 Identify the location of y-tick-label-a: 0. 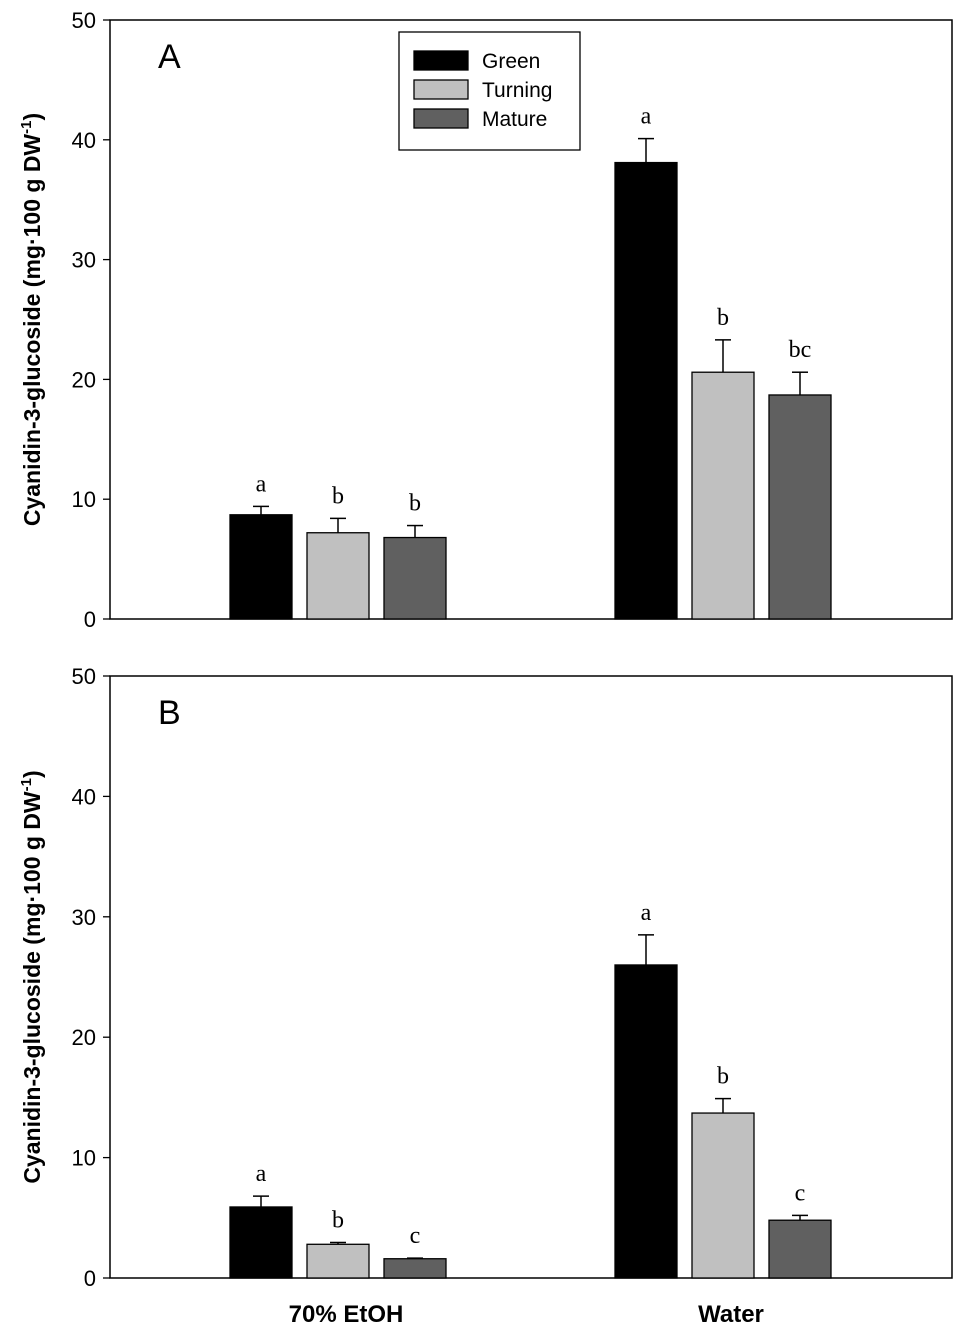
(90, 619).